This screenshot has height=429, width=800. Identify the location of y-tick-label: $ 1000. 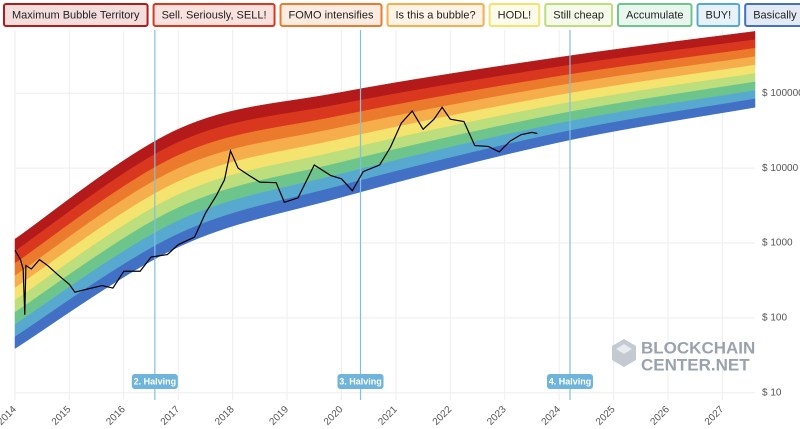
(777, 243).